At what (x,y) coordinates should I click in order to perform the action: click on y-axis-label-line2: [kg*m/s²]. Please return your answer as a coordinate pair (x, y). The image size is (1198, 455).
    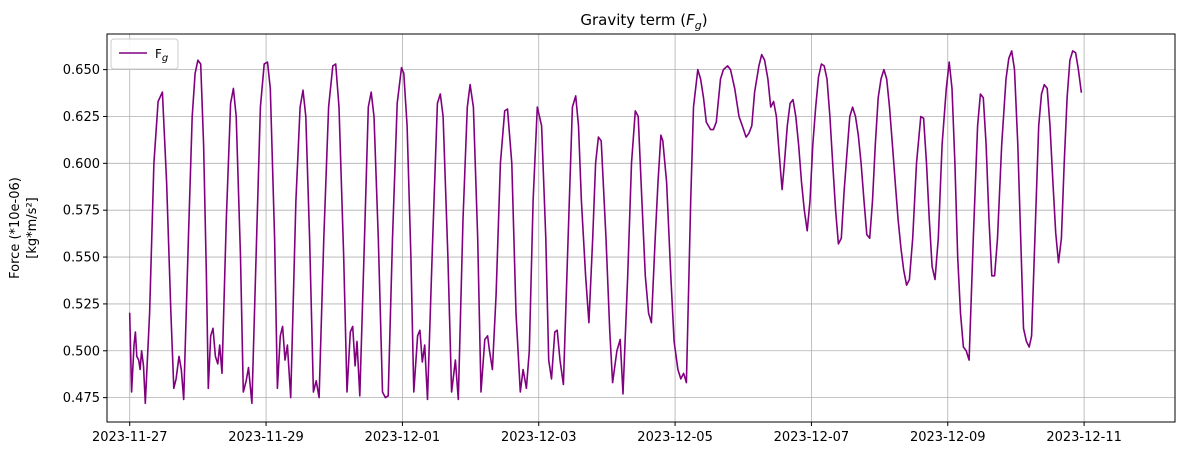
    Looking at the image, I should click on (32, 227).